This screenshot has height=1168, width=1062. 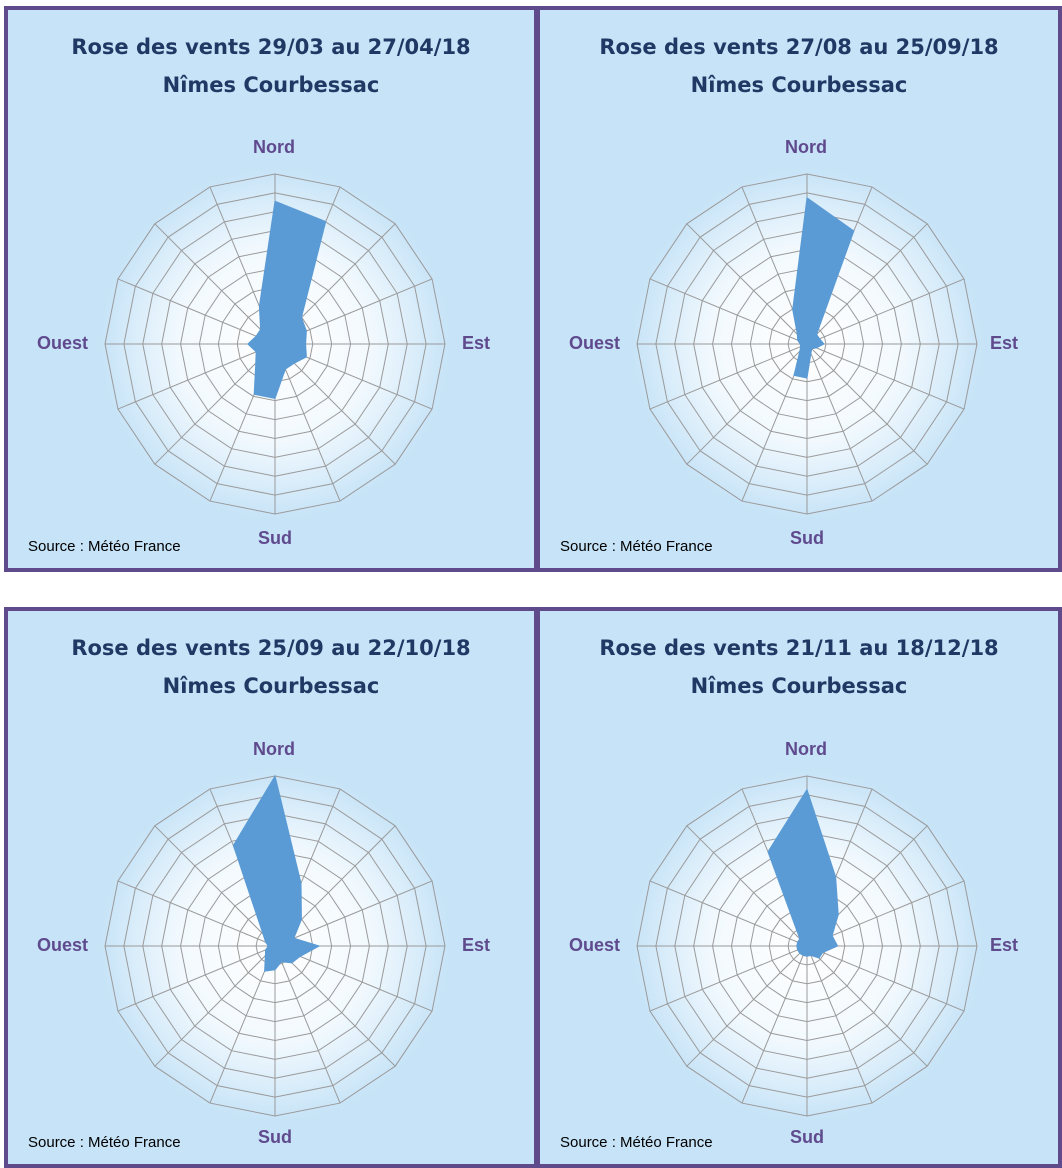 What do you see at coordinates (271, 648) in the screenshot?
I see `chart-title-line1: Rose des vents 25/09 au 22/10/18` at bounding box center [271, 648].